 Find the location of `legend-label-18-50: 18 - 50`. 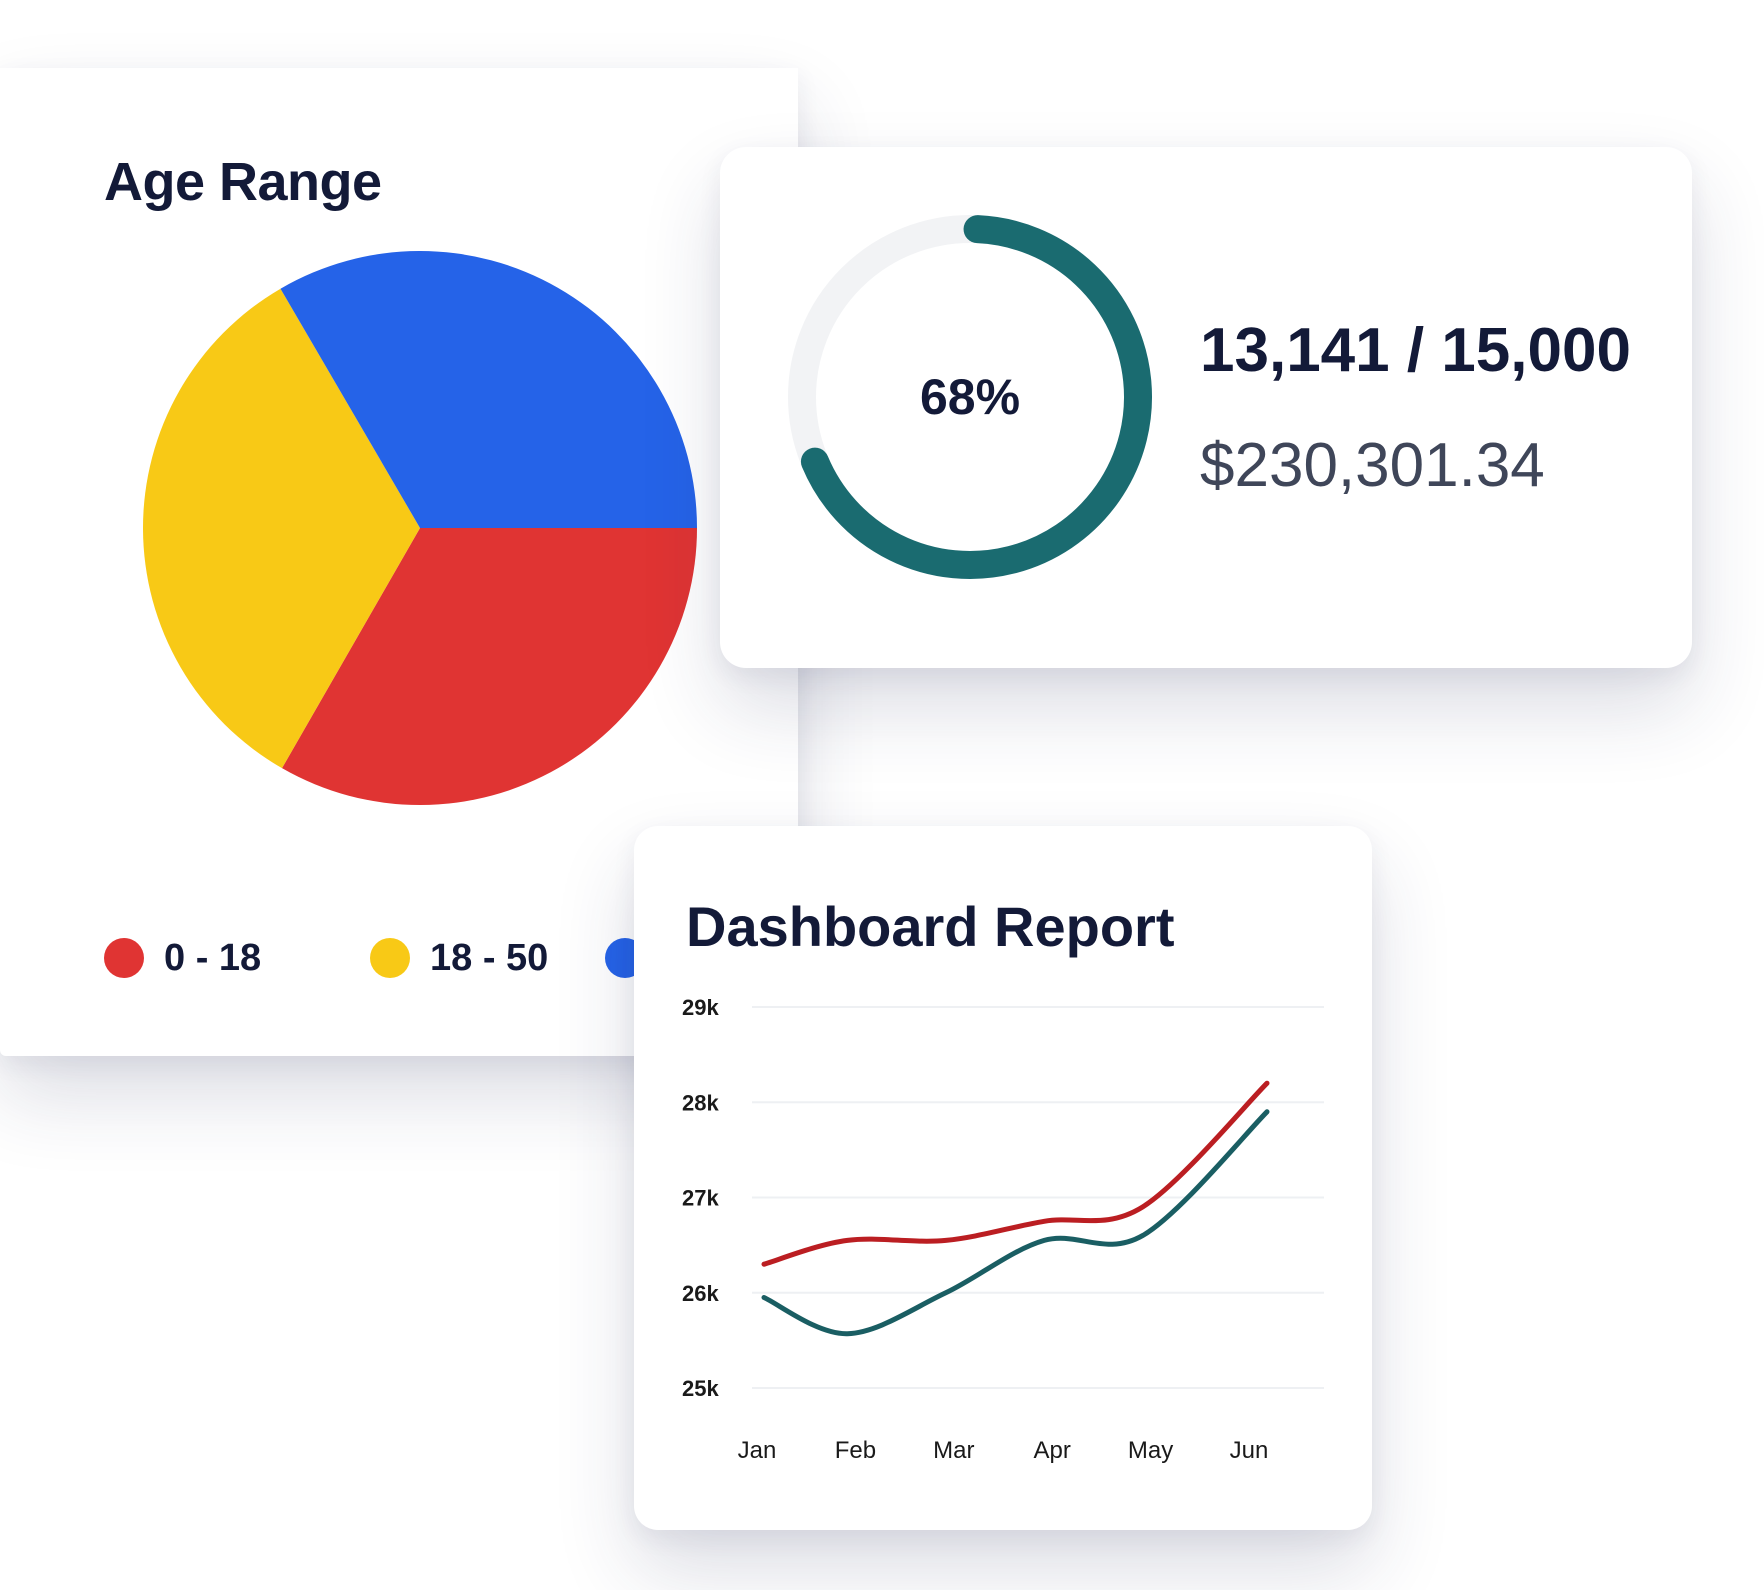

legend-label-18-50: 18 - 50 is located at coordinates (489, 957).